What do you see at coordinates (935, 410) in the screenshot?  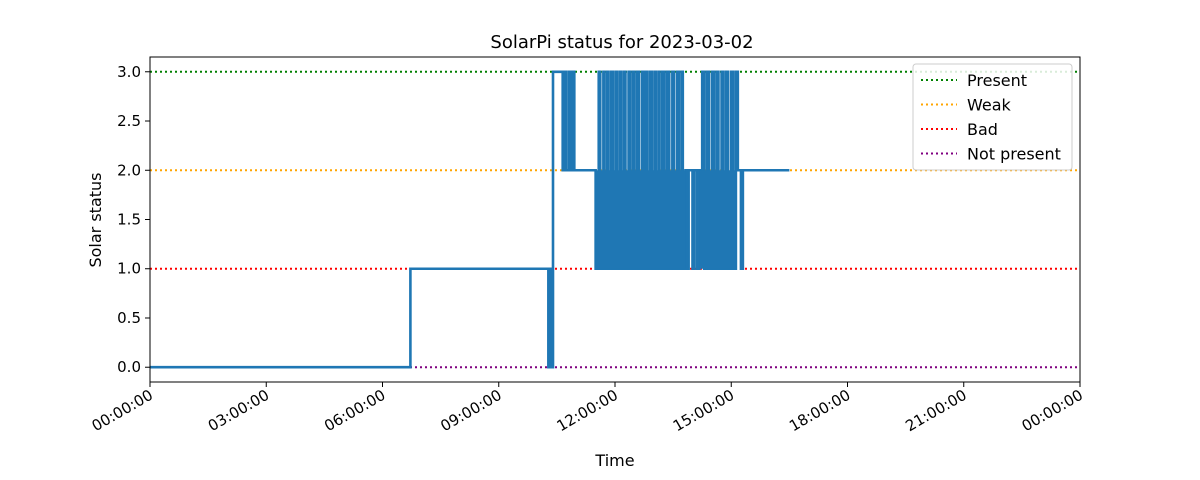 I see `x-tick-label: 21:00:00` at bounding box center [935, 410].